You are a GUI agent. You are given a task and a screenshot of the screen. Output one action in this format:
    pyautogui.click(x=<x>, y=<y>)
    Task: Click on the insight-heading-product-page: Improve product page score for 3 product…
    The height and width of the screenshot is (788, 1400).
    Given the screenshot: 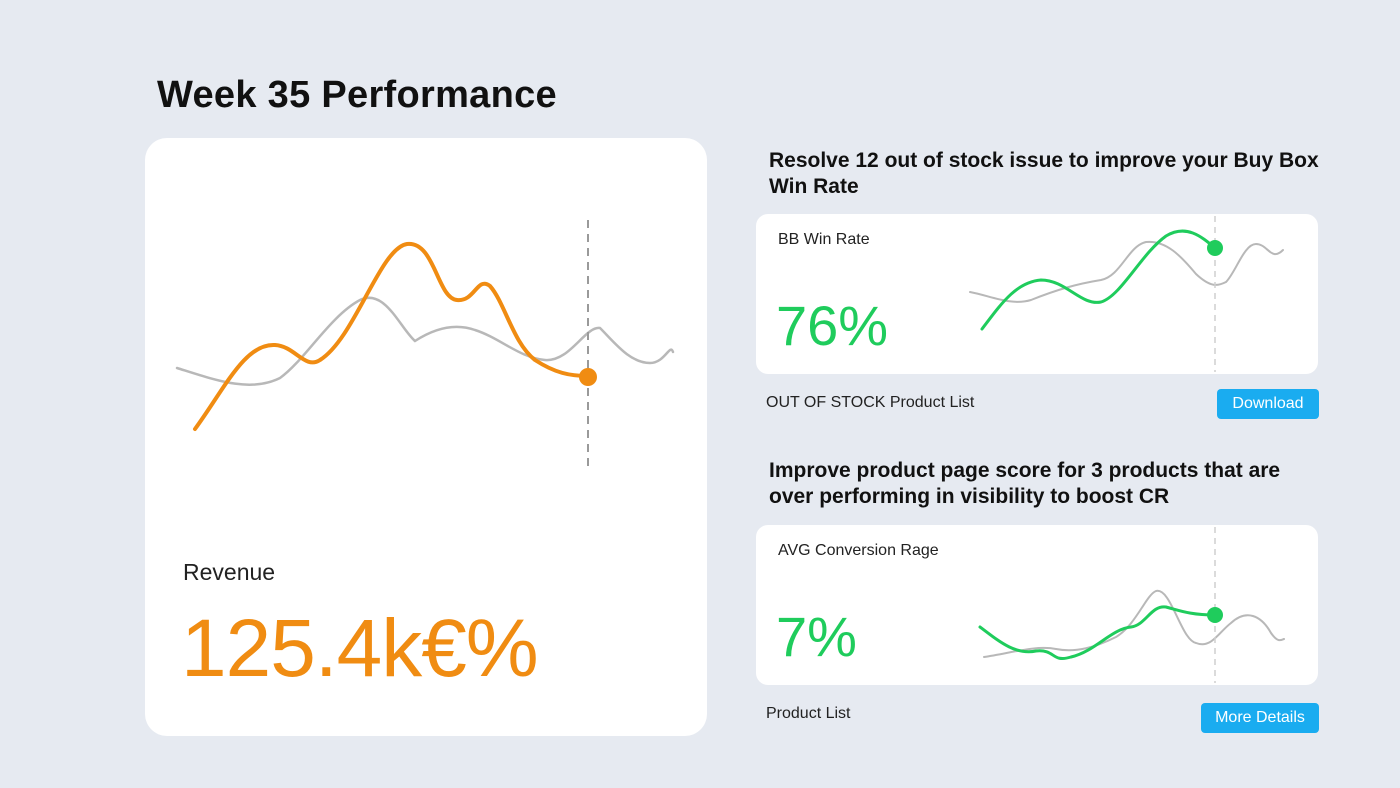 What is the action you would take?
    pyautogui.click(x=1025, y=483)
    